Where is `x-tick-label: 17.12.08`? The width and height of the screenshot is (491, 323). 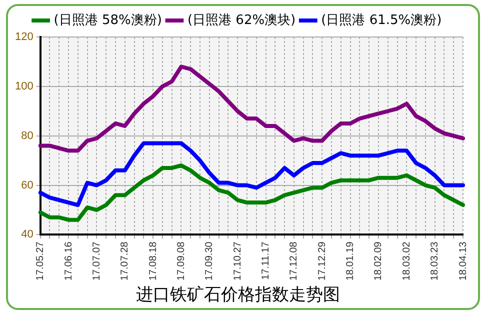 x-tick-label: 17.12.08 is located at coordinates (294, 261).